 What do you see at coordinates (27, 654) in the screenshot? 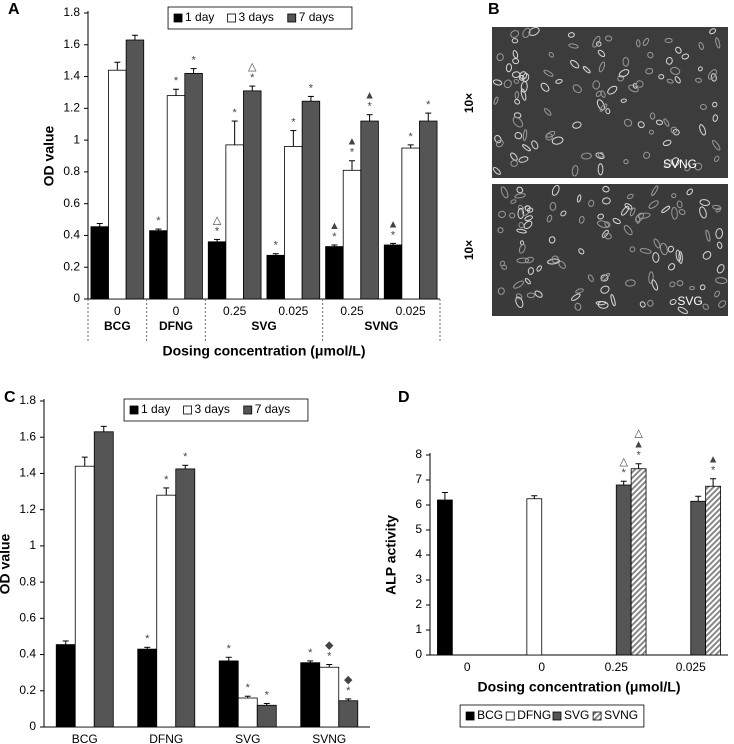
I see `y-tick-label: 0.4` at bounding box center [27, 654].